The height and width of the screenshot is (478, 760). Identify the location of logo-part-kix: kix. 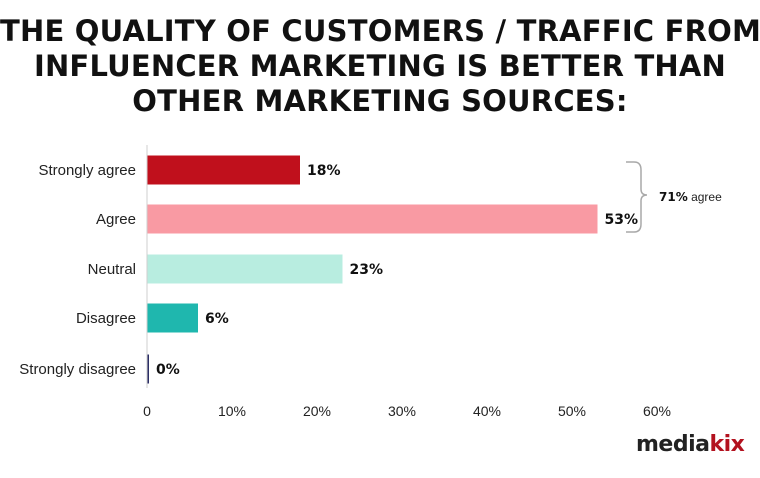
(727, 444).